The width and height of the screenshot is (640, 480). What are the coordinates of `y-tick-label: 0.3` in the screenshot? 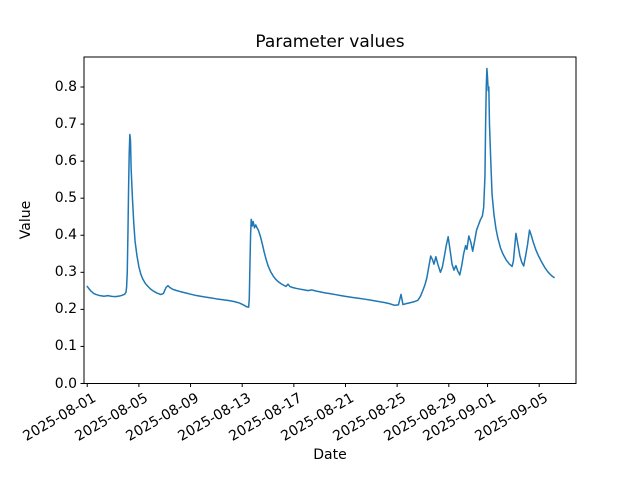 It's located at (65, 272).